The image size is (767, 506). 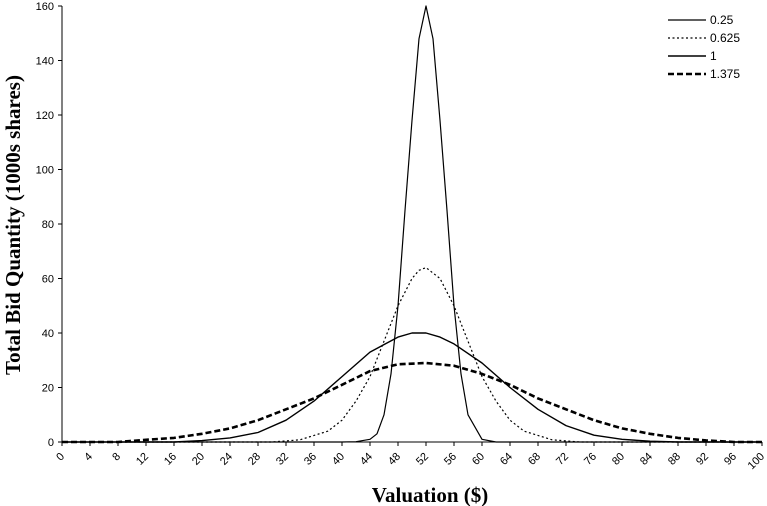 I want to click on x-tick-label: 4, so click(x=88, y=457).